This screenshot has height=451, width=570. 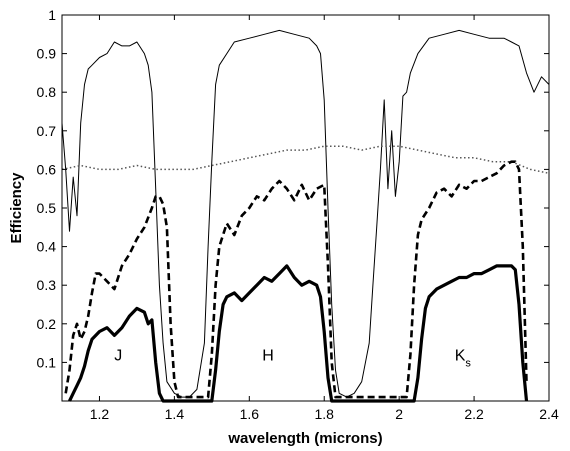 What do you see at coordinates (100, 414) in the screenshot?
I see `x-tick-label: 1.2` at bounding box center [100, 414].